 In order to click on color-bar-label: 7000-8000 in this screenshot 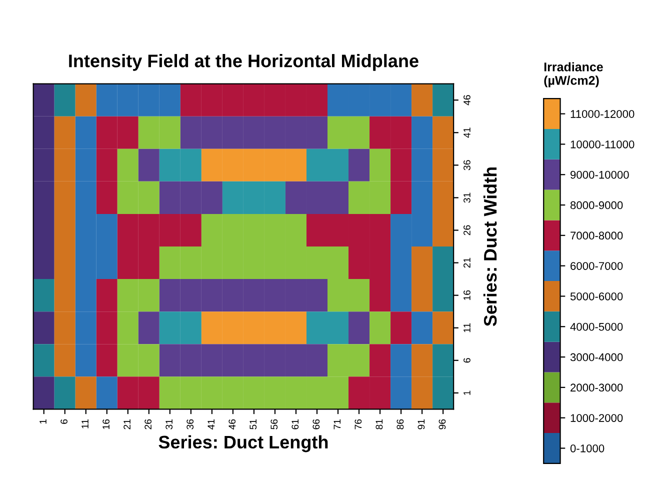, I will do `click(596, 236)`.